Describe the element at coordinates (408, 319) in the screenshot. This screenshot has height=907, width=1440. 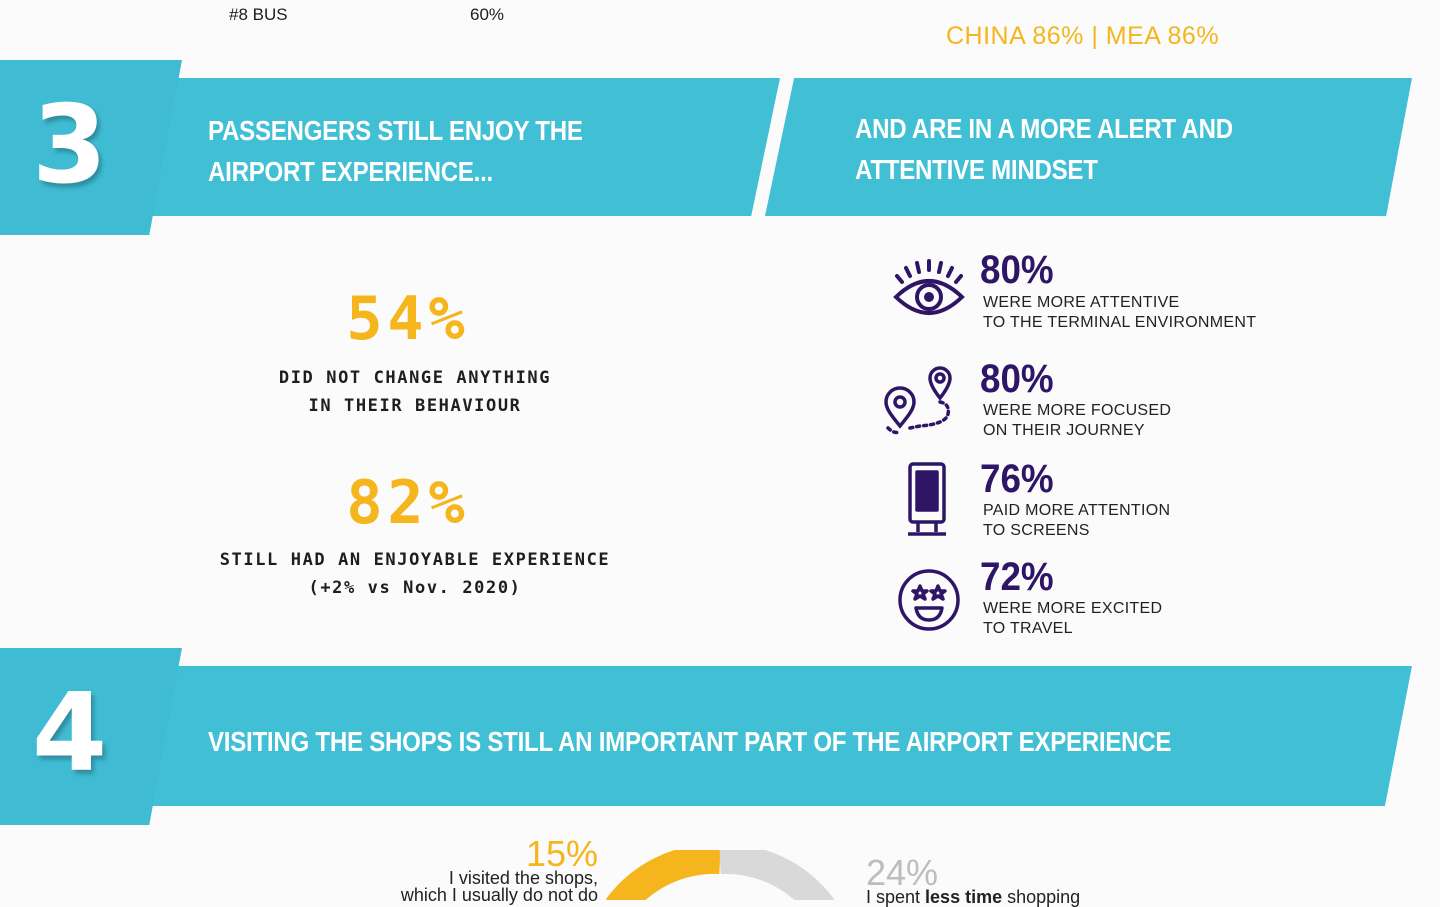
I see `stat-unchanged-pct: 54%` at that location.